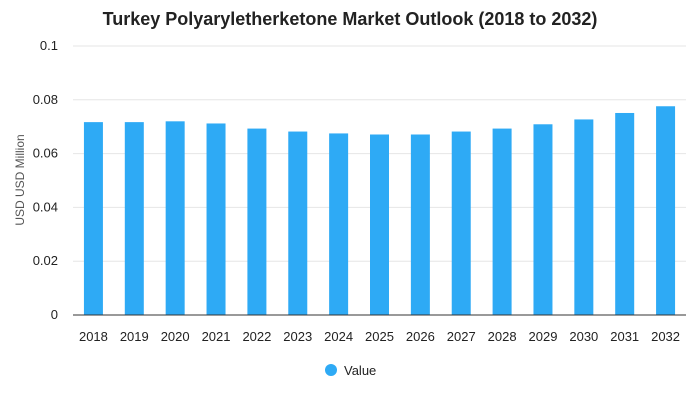  What do you see at coordinates (45, 99) in the screenshot?
I see `y-tick-label: 0.08` at bounding box center [45, 99].